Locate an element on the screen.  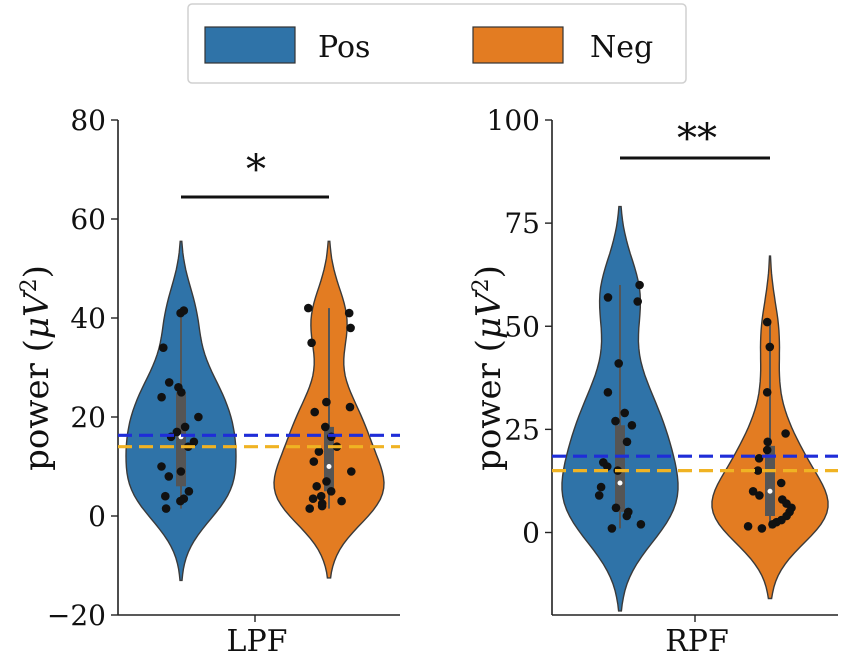
rpf-significance-marker: ** is located at coordinates (697, 139).